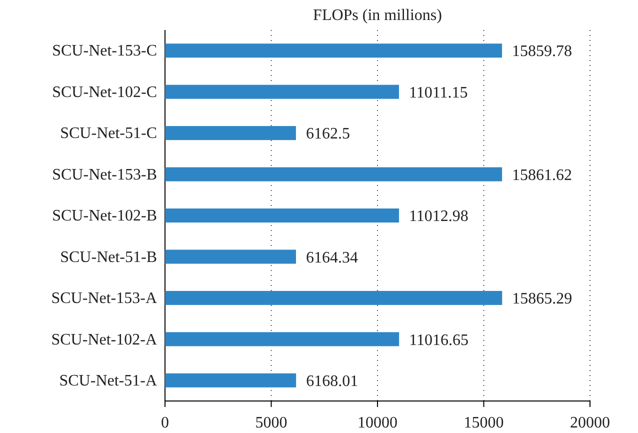 The width and height of the screenshot is (638, 433). Describe the element at coordinates (439, 340) in the screenshot. I see `data-label: 11016.65` at that location.